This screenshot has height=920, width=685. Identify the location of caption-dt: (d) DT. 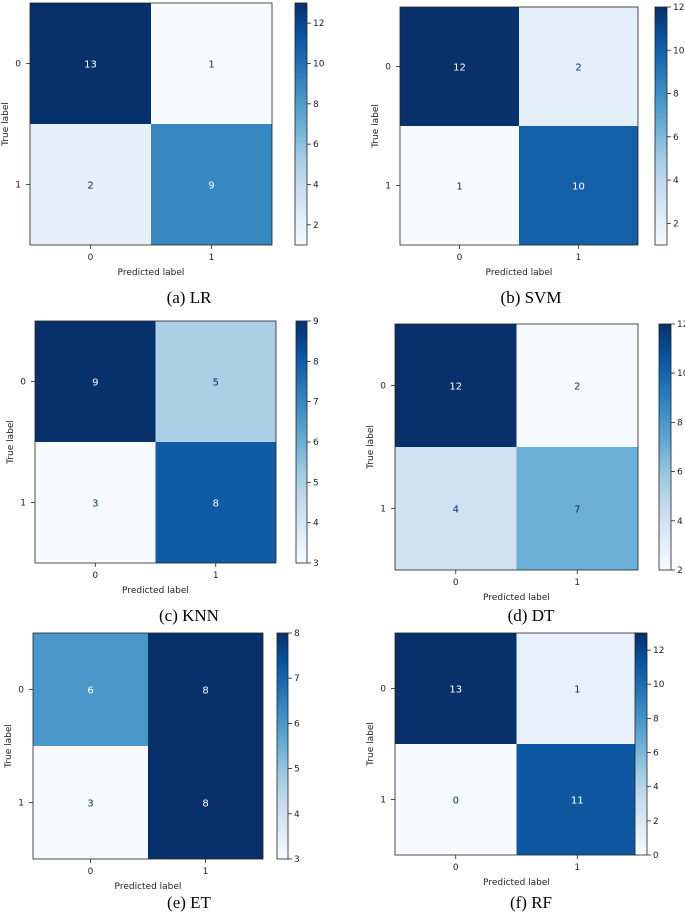
(531, 615).